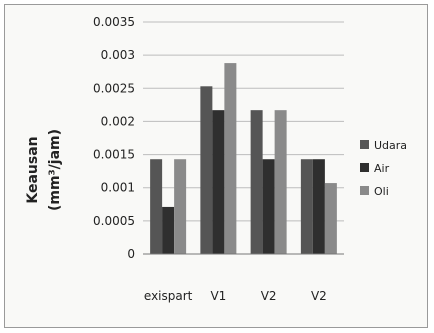 Image resolution: width=434 pixels, height=333 pixels. What do you see at coordinates (364, 190) in the screenshot?
I see `legend-swatch-oli` at bounding box center [364, 190].